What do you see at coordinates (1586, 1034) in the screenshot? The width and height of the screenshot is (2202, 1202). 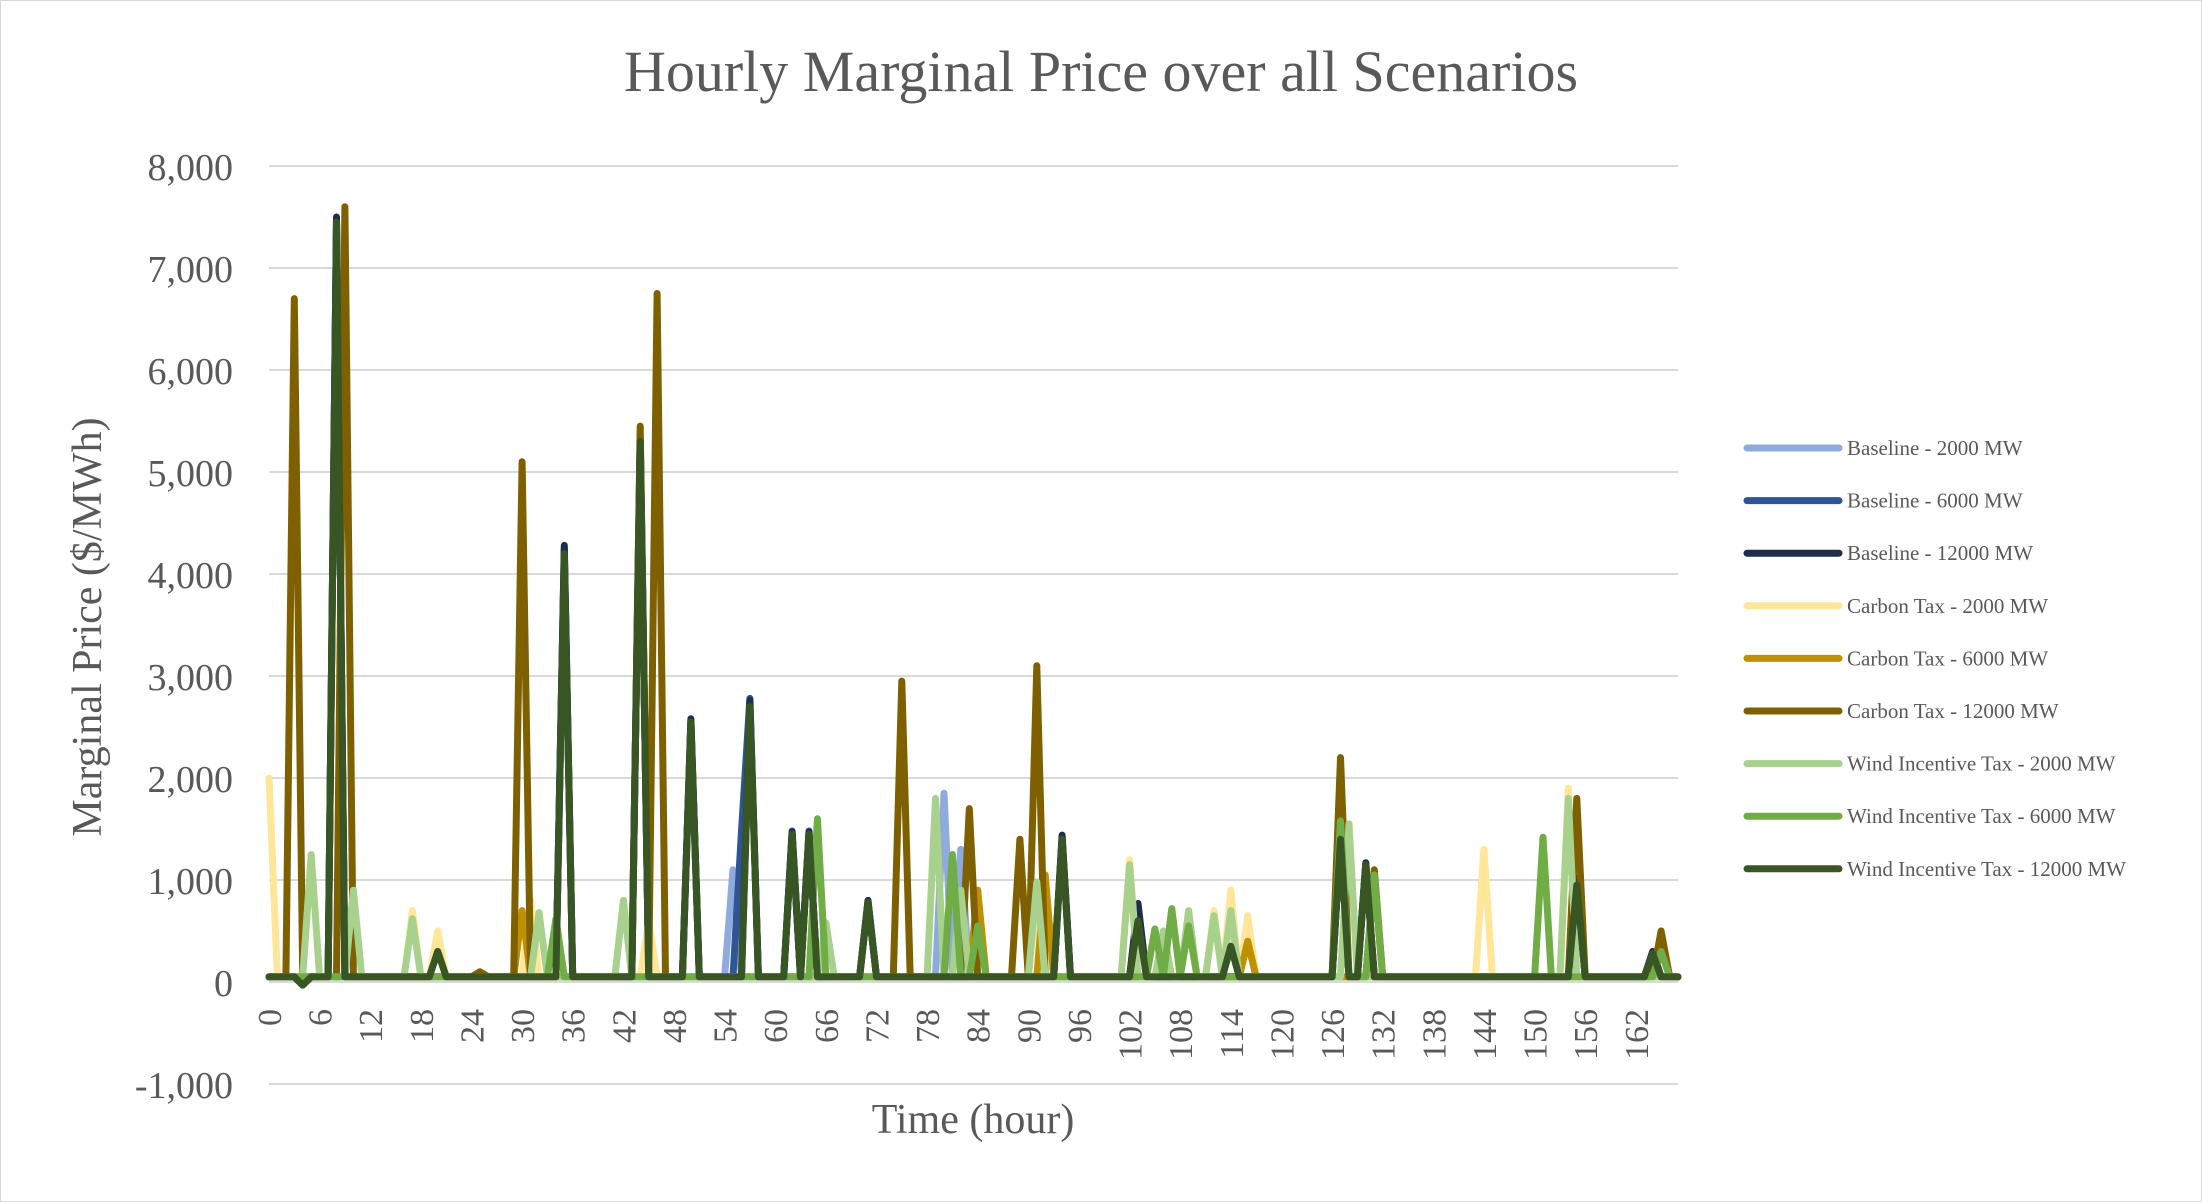 I see `x-tick-label: 156` at bounding box center [1586, 1034].